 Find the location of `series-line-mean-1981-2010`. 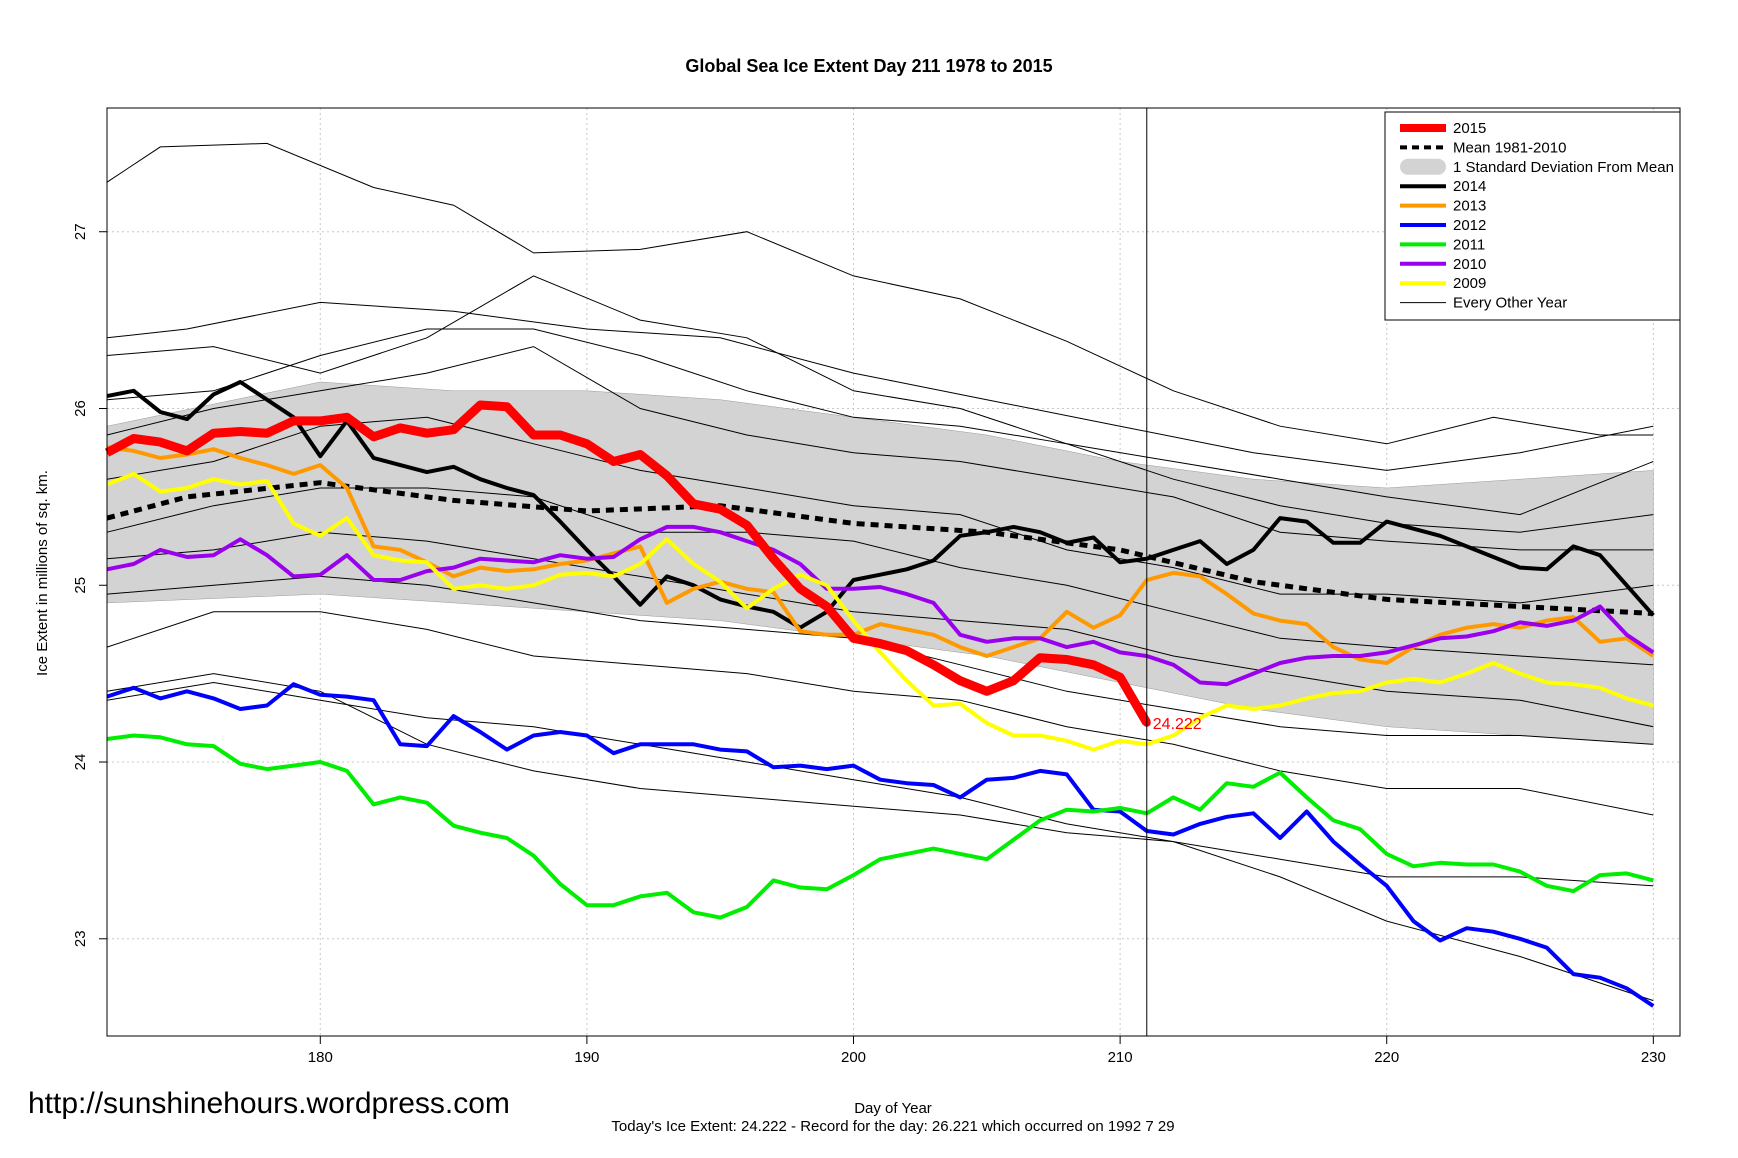

series-line-mean-1981-2010 is located at coordinates (880, 548).